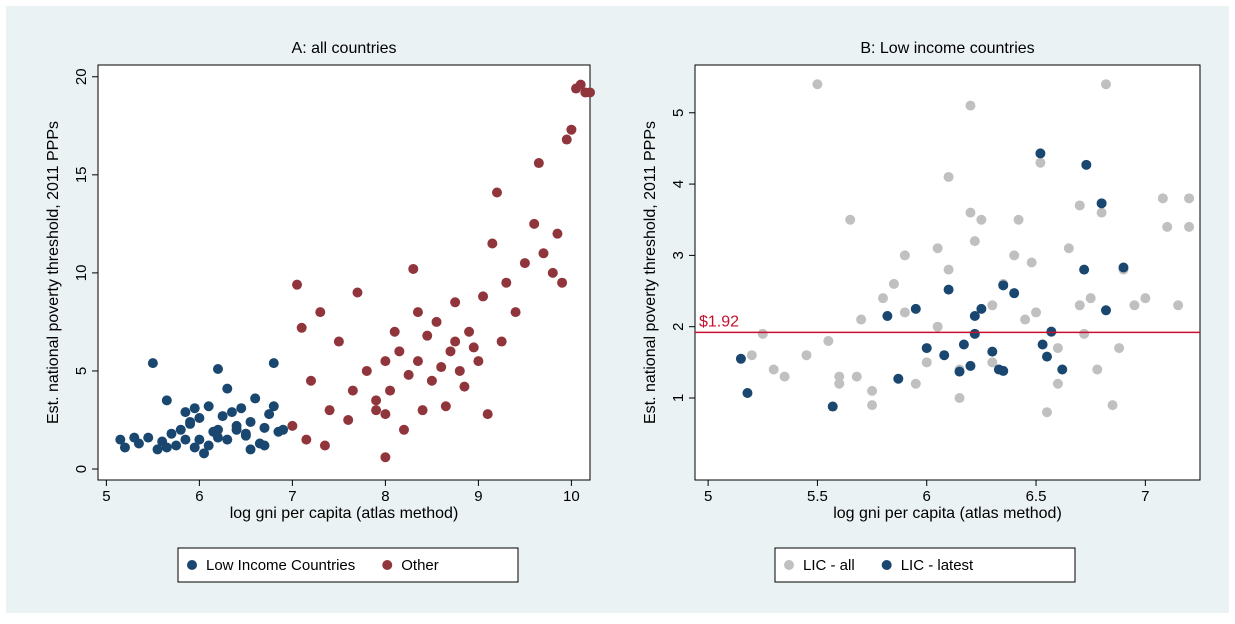 The height and width of the screenshot is (624, 1235). What do you see at coordinates (829, 565) in the screenshot?
I see `legend-label: LIC - all` at bounding box center [829, 565].